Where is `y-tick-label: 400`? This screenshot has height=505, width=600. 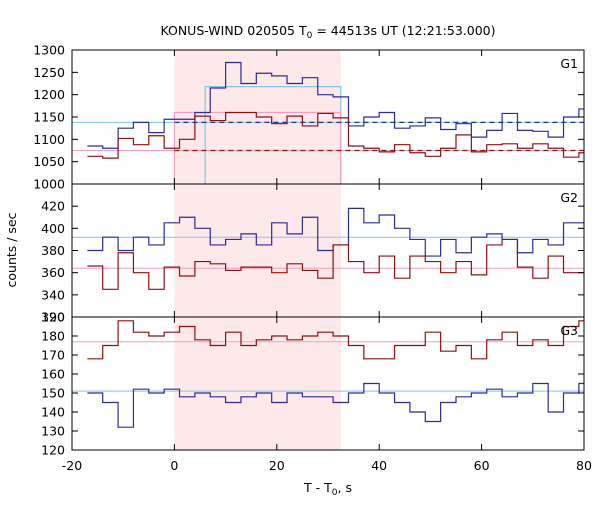
y-tick-label: 400 is located at coordinates (53, 228).